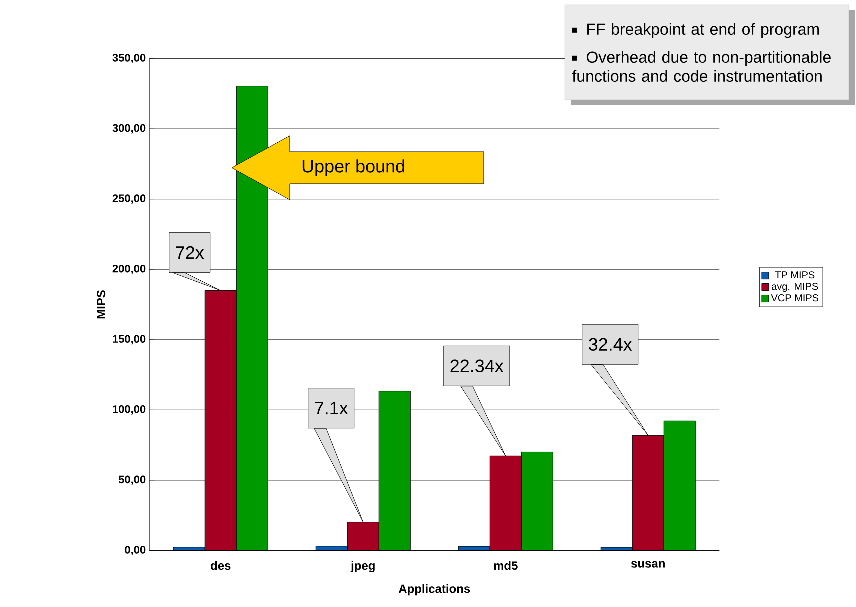  I want to click on y-tick-label: 150,00, so click(129, 340).